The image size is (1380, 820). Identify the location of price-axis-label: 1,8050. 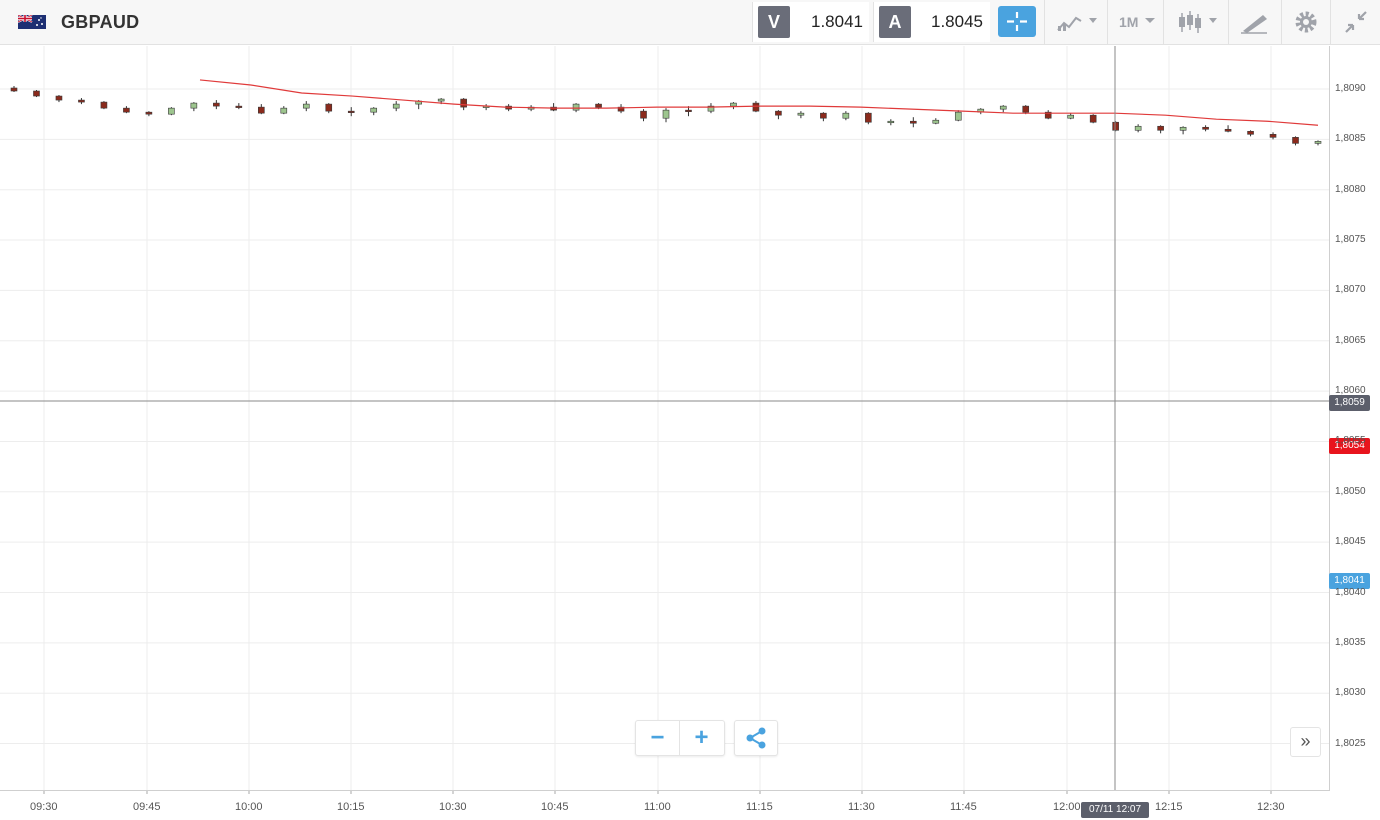
(1350, 491).